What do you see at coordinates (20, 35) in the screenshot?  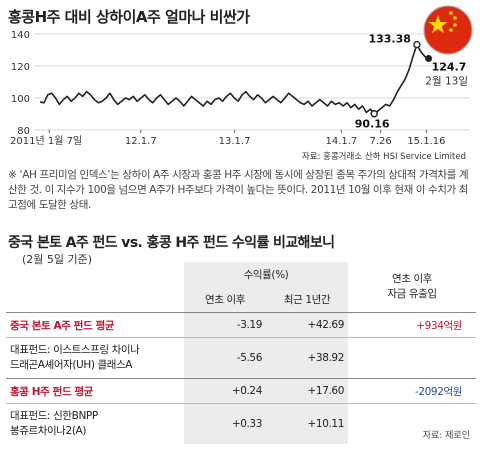 I see `y-tick-label: 140` at bounding box center [20, 35].